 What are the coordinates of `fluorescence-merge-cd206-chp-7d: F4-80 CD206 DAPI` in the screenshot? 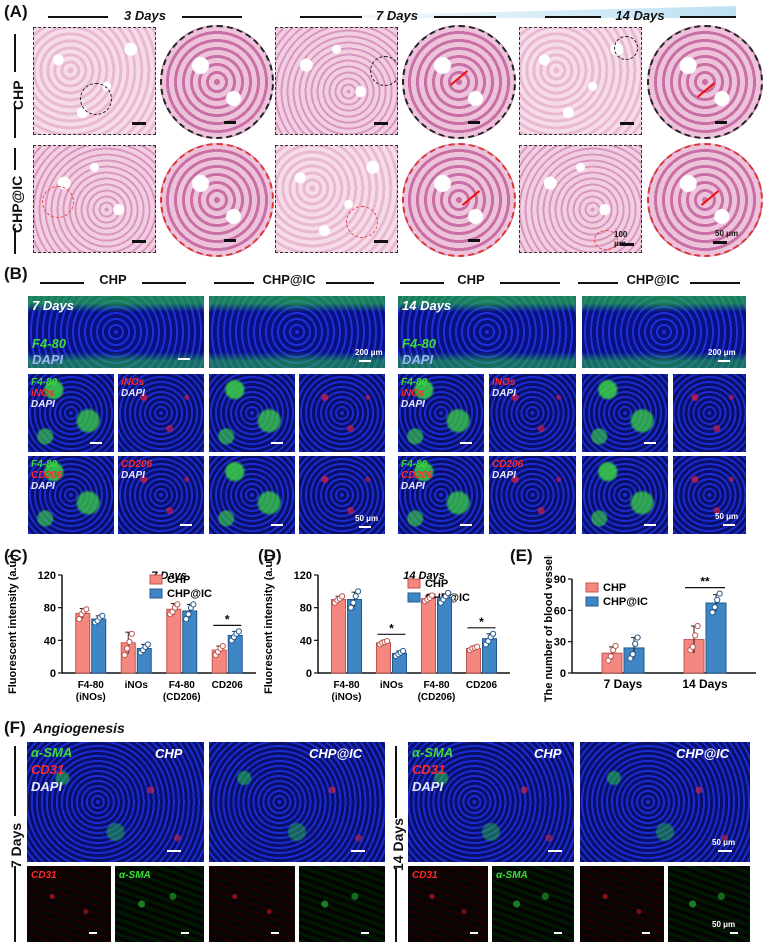 It's located at (71, 495).